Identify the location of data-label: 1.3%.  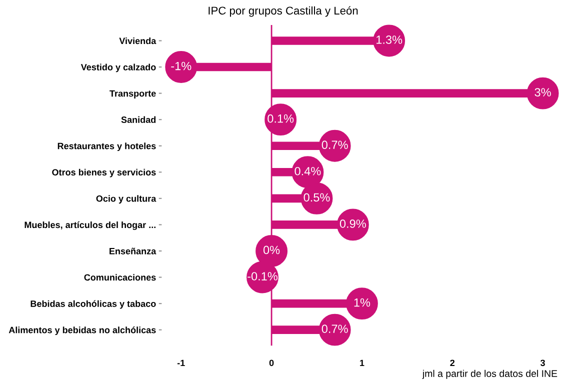
(389, 40).